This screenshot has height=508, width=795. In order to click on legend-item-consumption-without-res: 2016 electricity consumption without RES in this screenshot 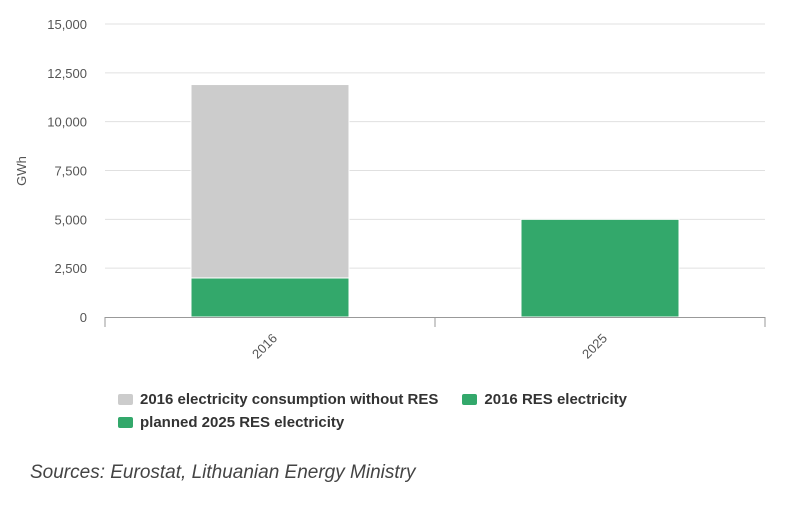, I will do `click(278, 399)`.